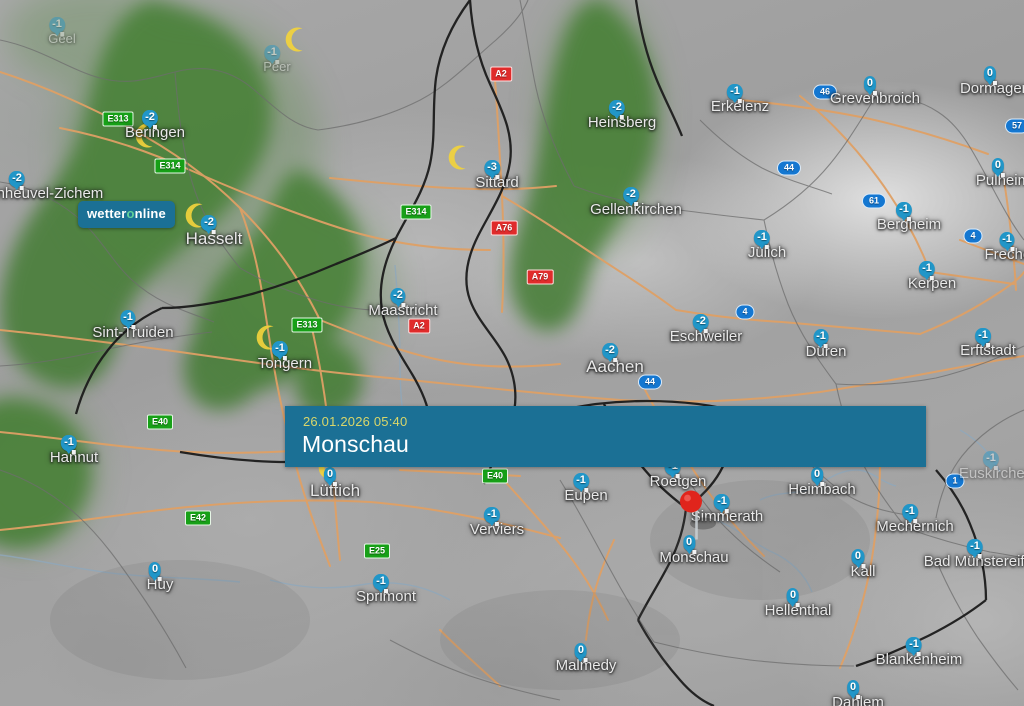 This screenshot has height=706, width=1024. I want to click on city-marker: -1 Bergheim, so click(909, 216).